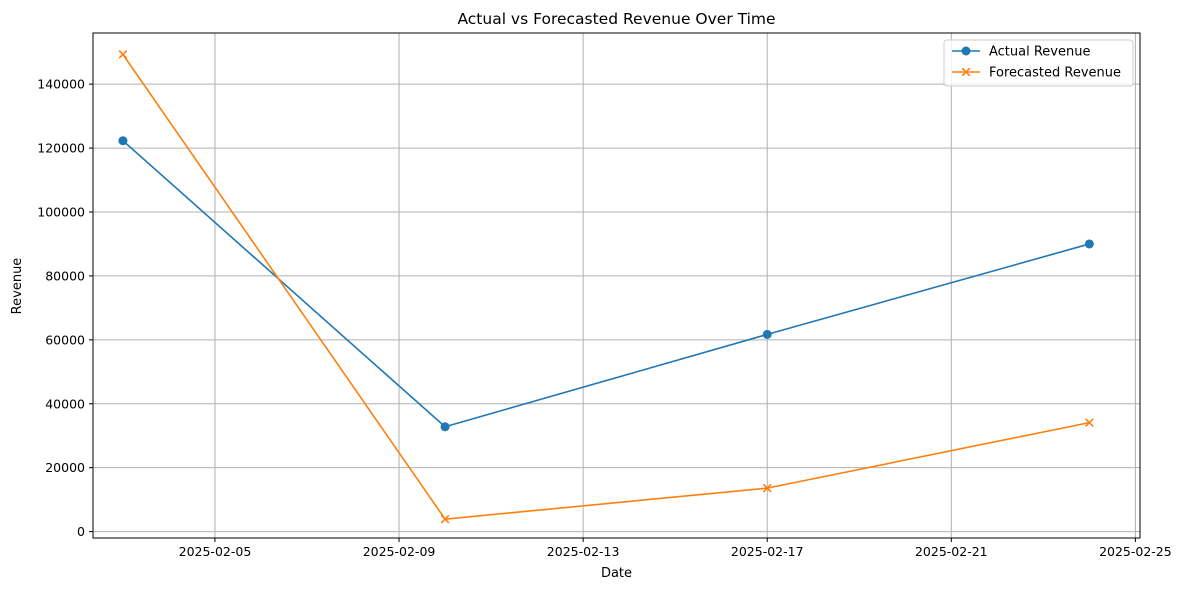 This screenshot has width=1189, height=590. I want to click on legend: Actual Revenue Forecasted Revenue, so click(1038, 63).